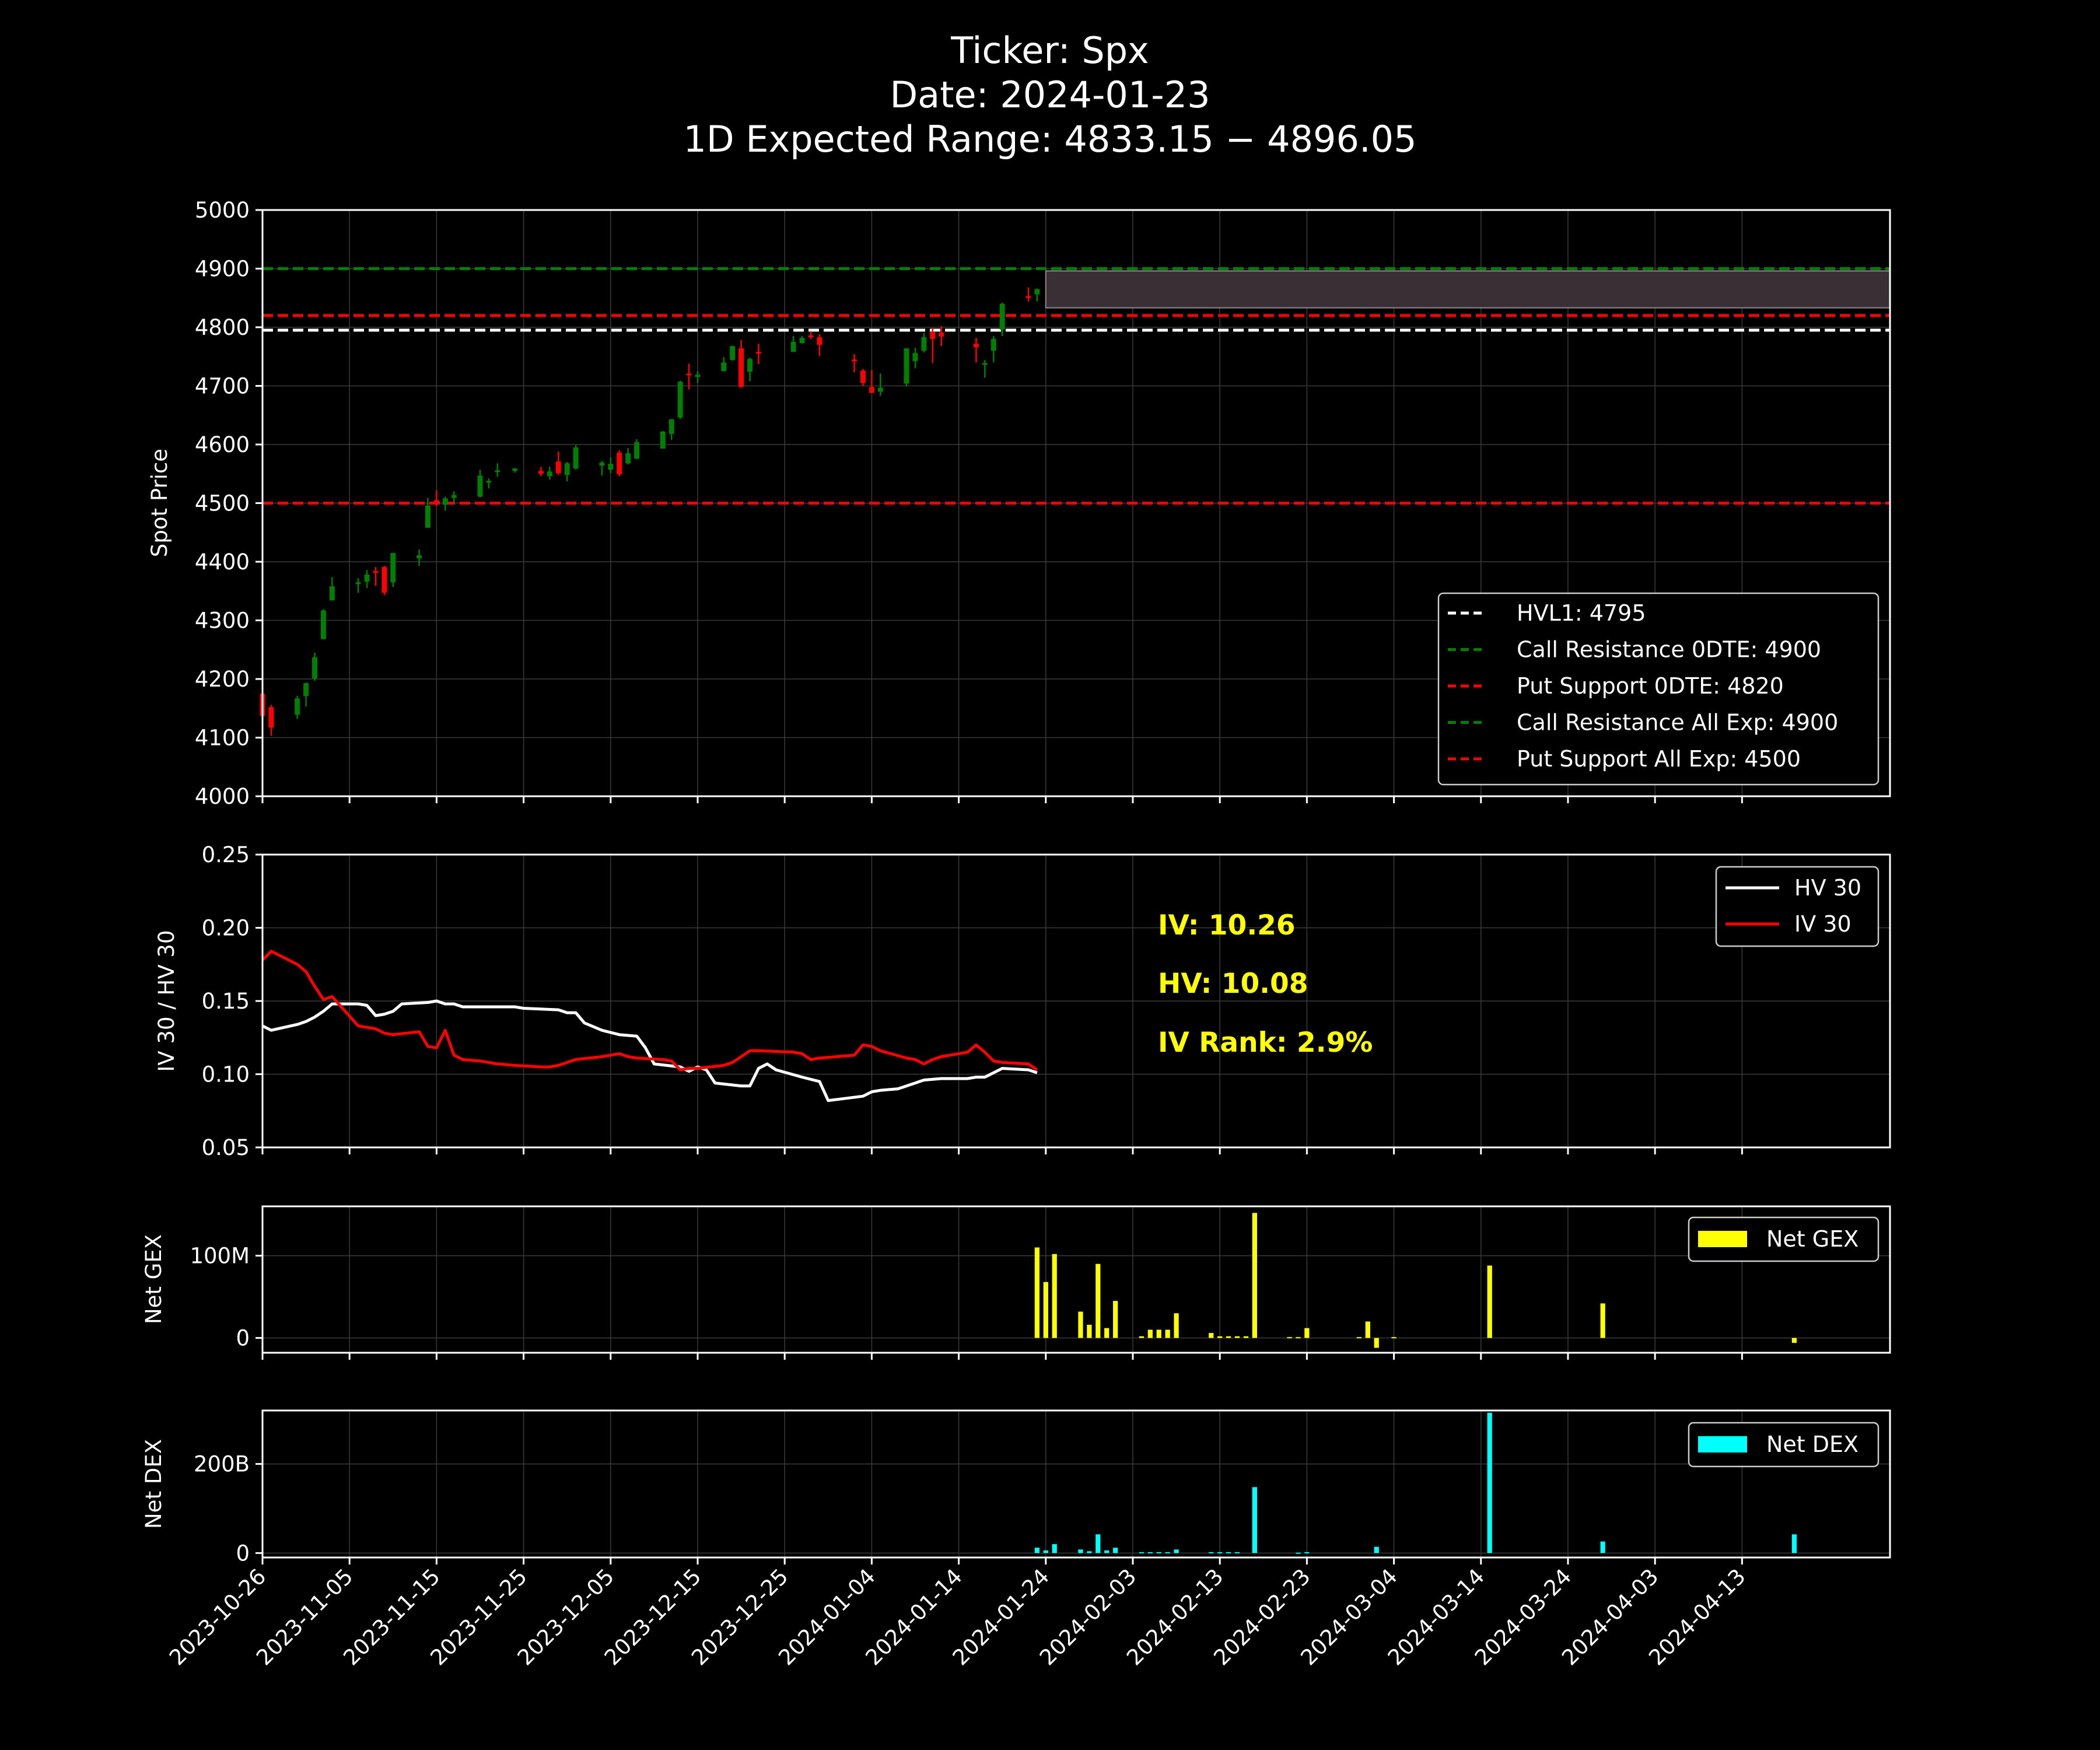  I want to click on gex-axes-frame, so click(1076, 1279).